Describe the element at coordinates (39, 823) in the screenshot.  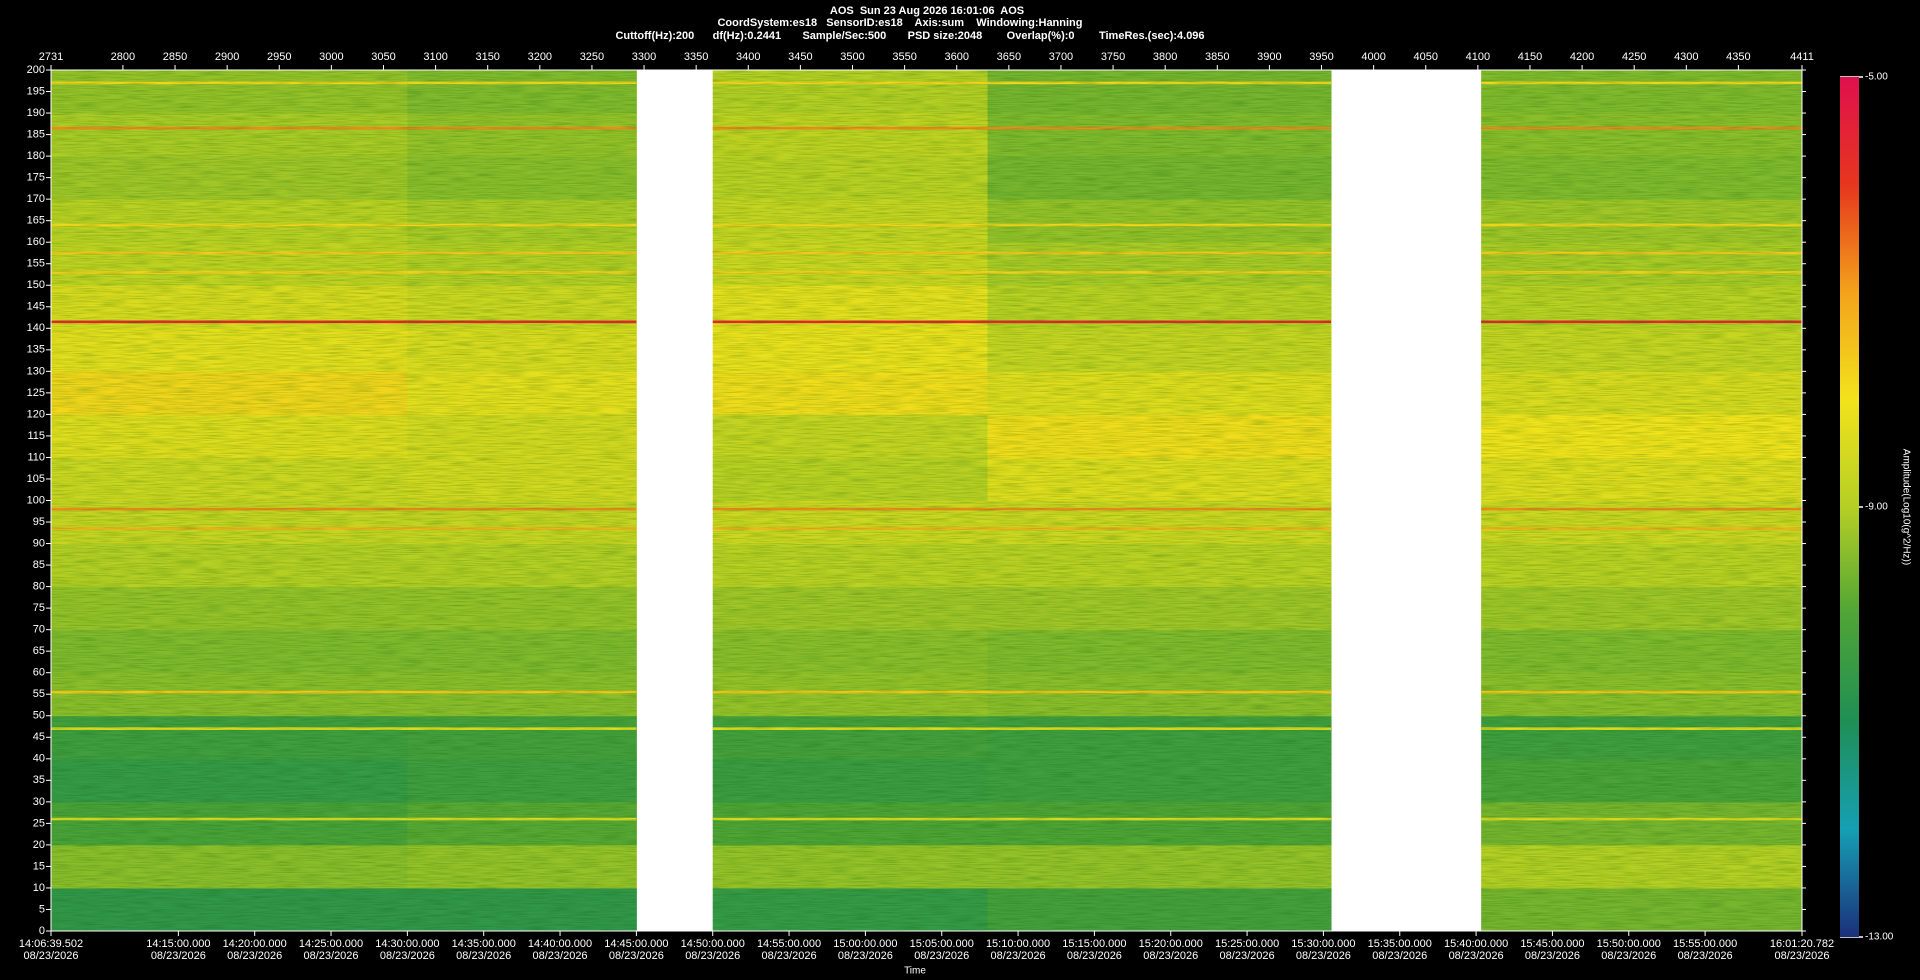
I see `y-tick-label: 25` at that location.